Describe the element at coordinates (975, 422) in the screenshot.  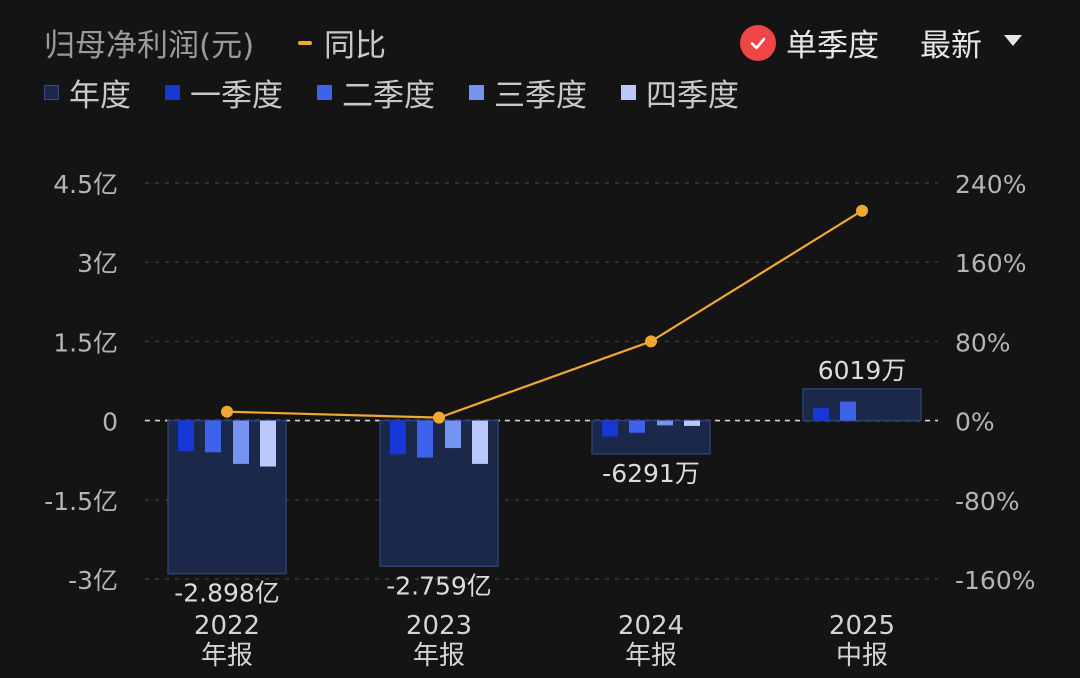
I see `right-tick-label: 0%` at that location.